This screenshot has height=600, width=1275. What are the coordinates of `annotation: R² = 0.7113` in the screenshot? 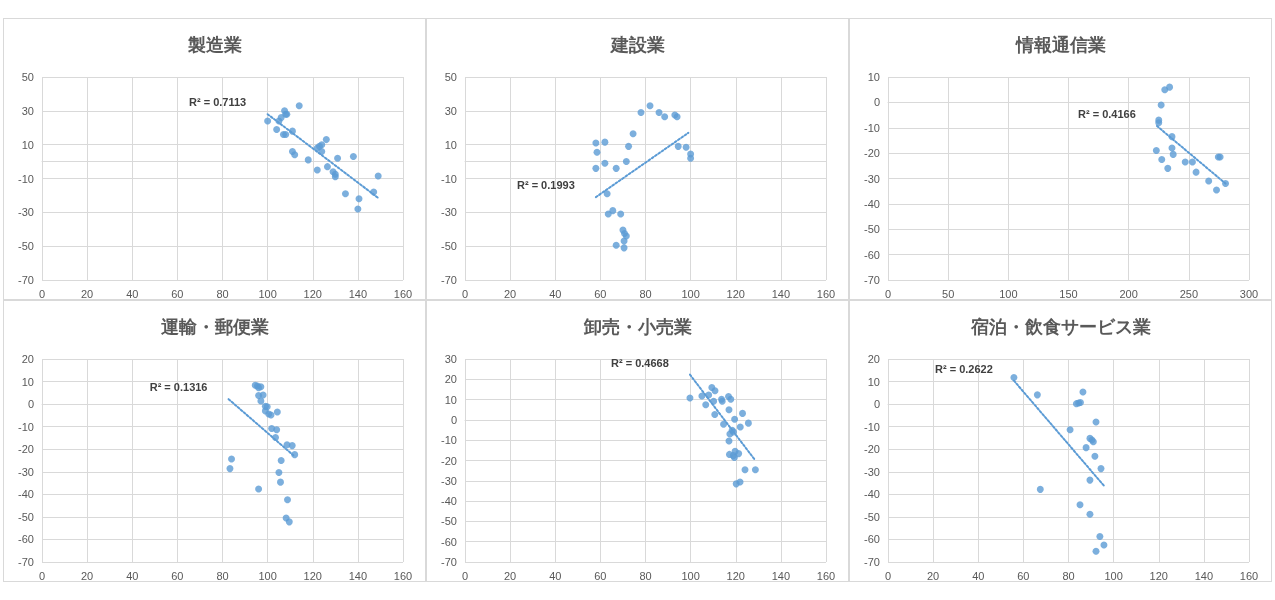 It's located at (218, 102).